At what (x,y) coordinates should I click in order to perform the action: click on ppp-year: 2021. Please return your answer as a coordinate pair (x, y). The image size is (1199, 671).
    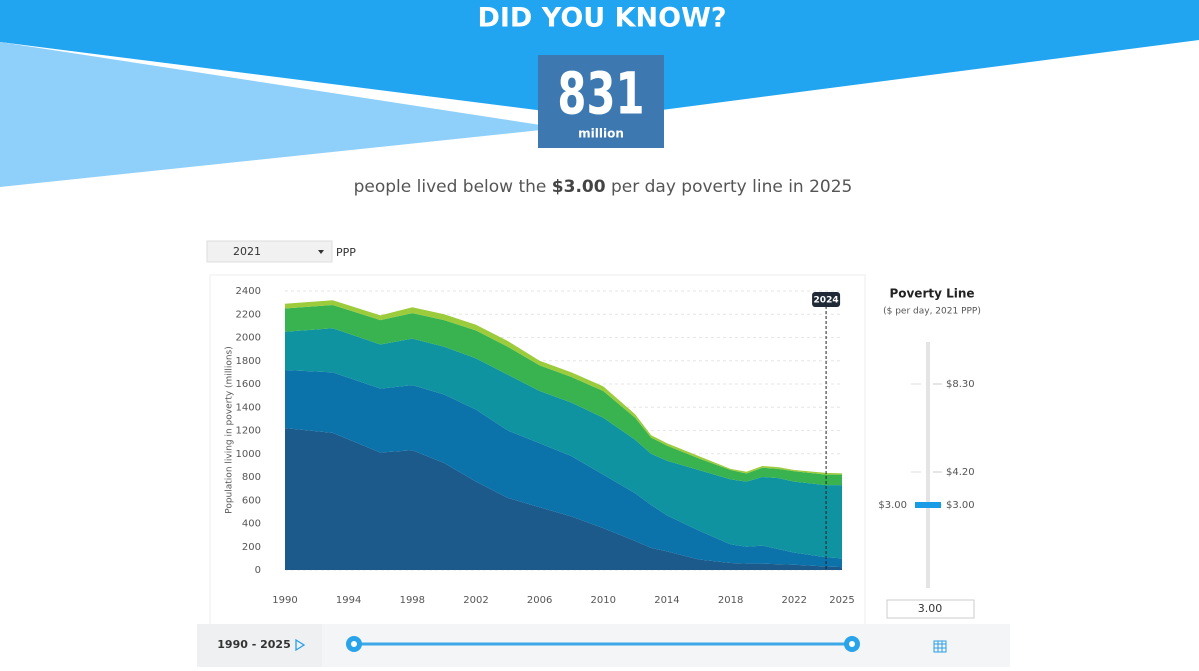
    Looking at the image, I should click on (247, 251).